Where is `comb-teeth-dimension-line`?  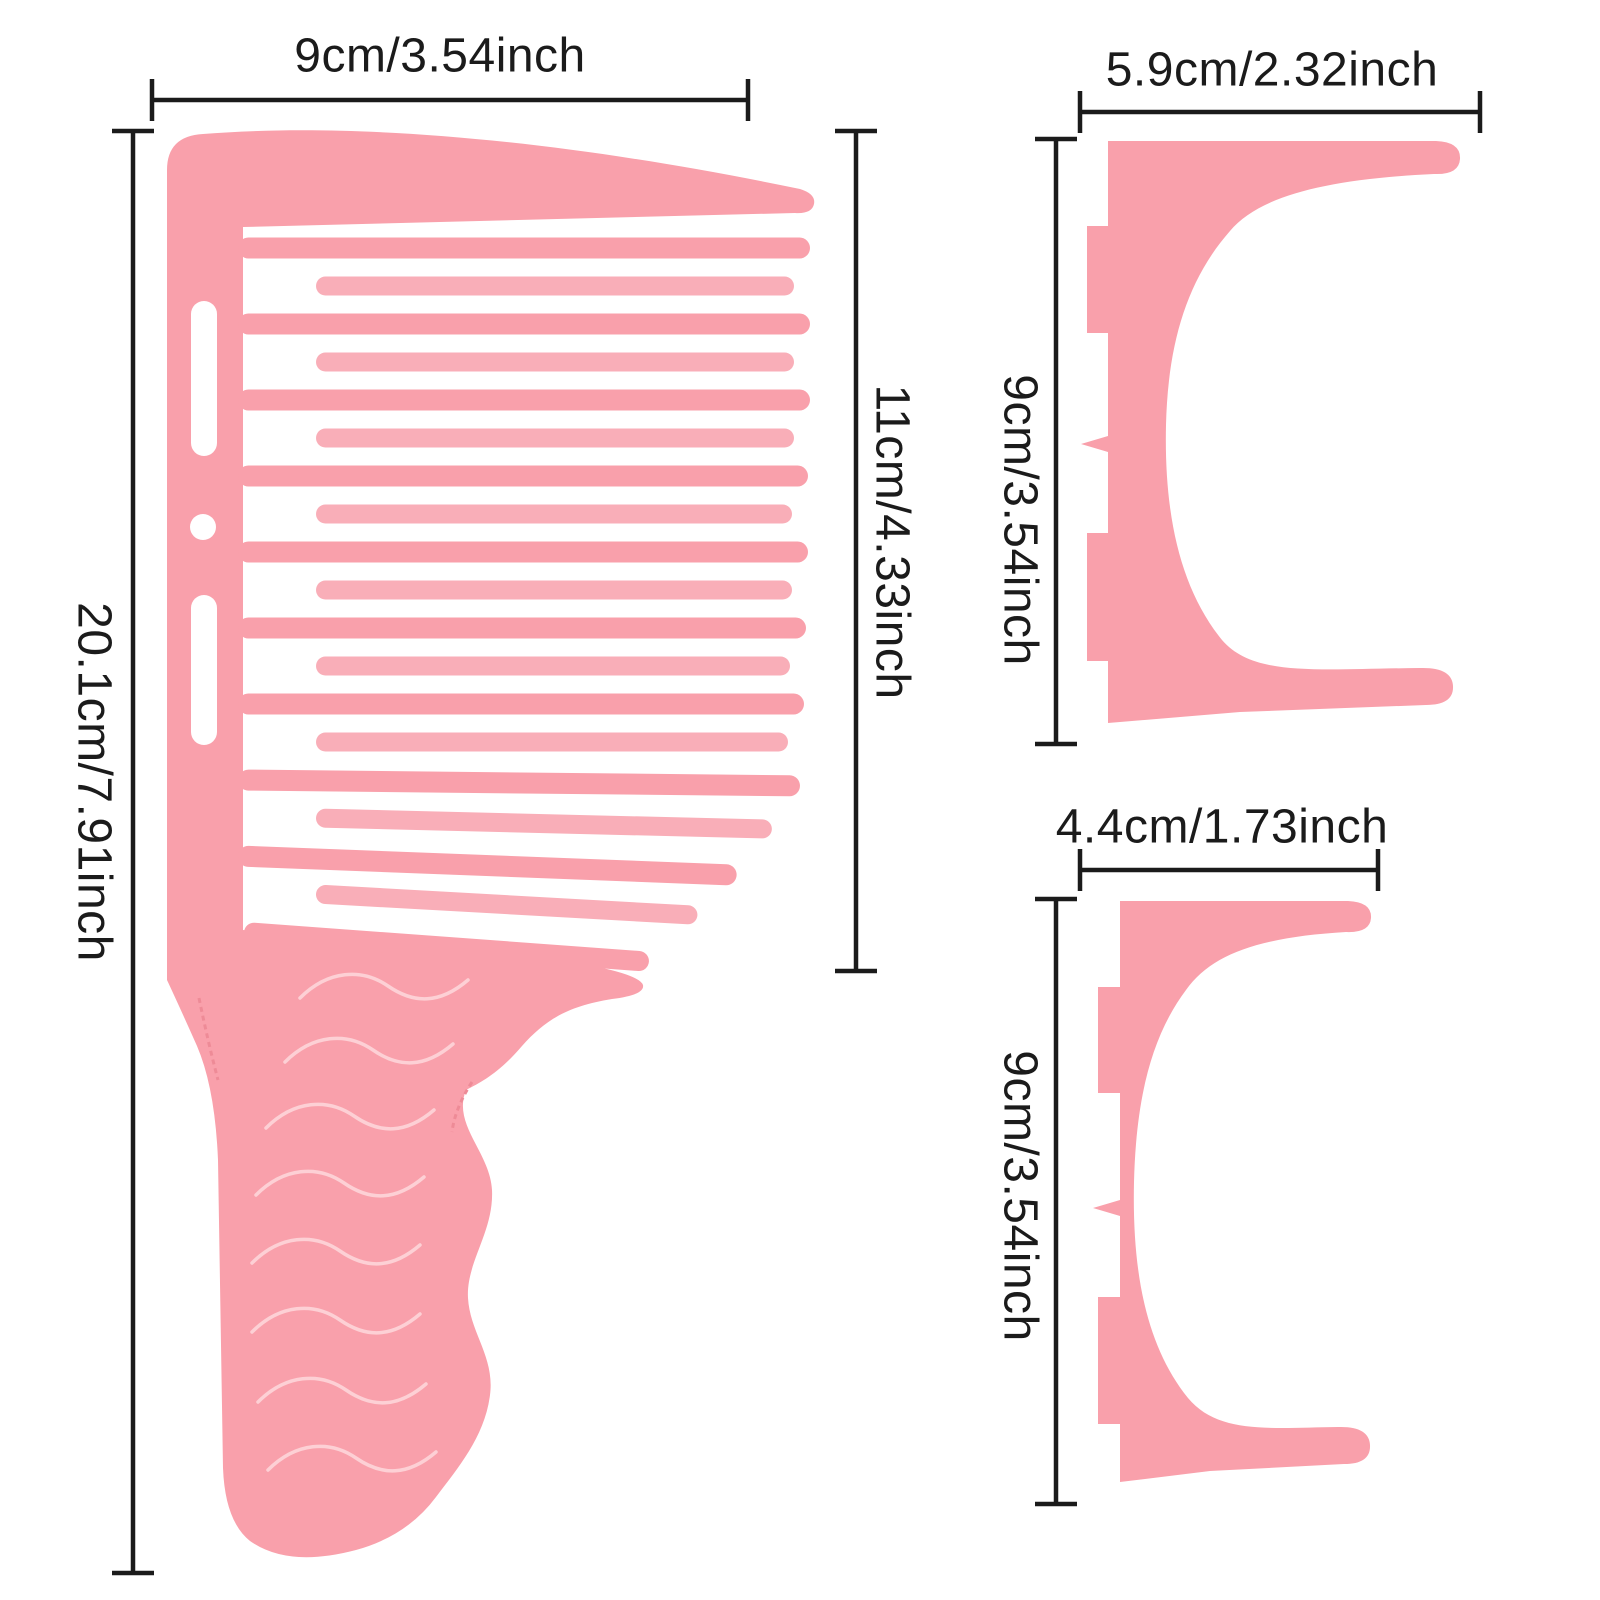 comb-teeth-dimension-line is located at coordinates (856, 551).